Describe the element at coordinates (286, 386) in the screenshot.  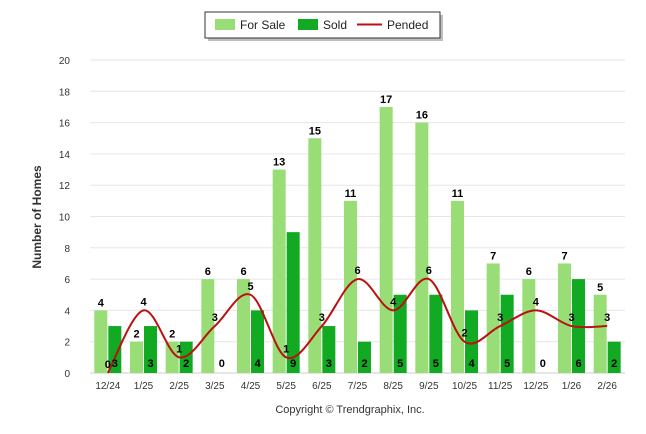
I see `x-tick-label: 5/25` at that location.